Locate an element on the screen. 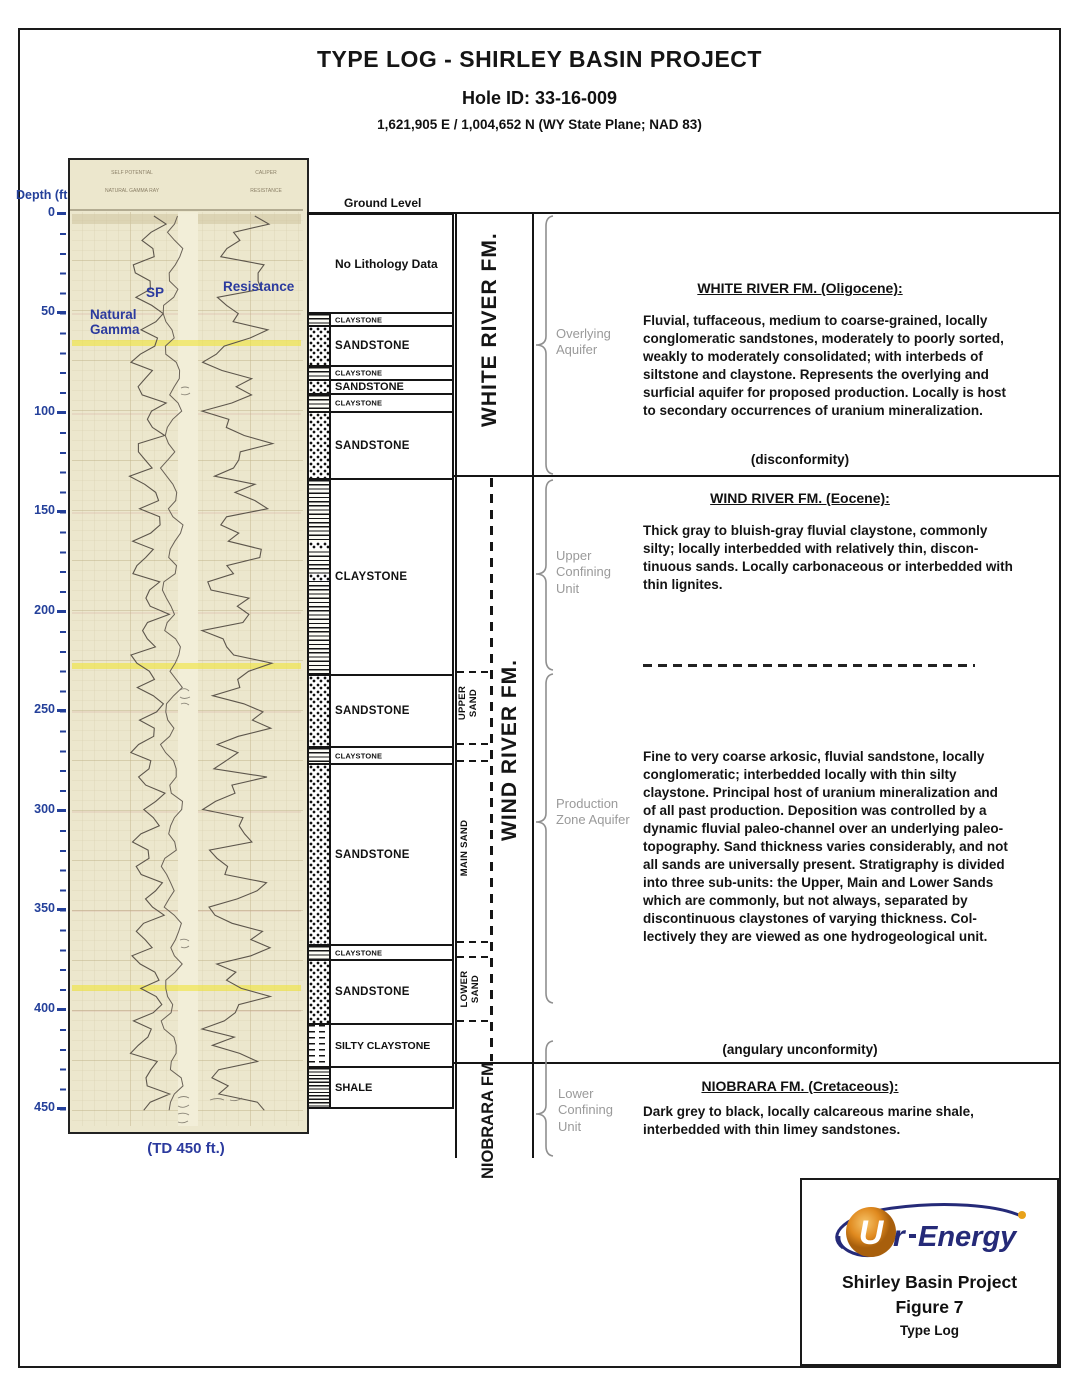  natural-gamma-label: Natural Gamma is located at coordinates (115, 322).